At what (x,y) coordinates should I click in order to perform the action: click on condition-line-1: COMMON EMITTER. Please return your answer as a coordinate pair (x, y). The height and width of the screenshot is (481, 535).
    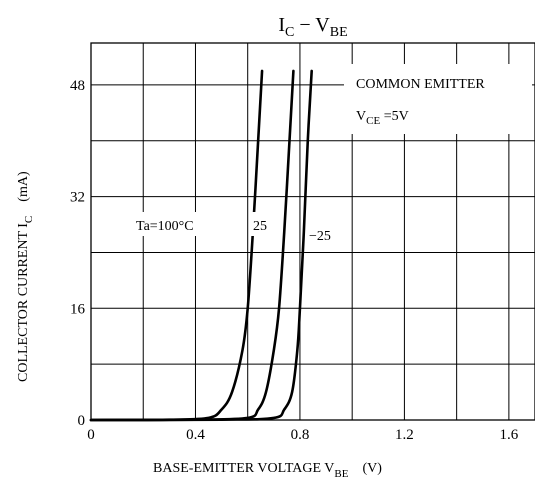
    Looking at the image, I should click on (420, 84).